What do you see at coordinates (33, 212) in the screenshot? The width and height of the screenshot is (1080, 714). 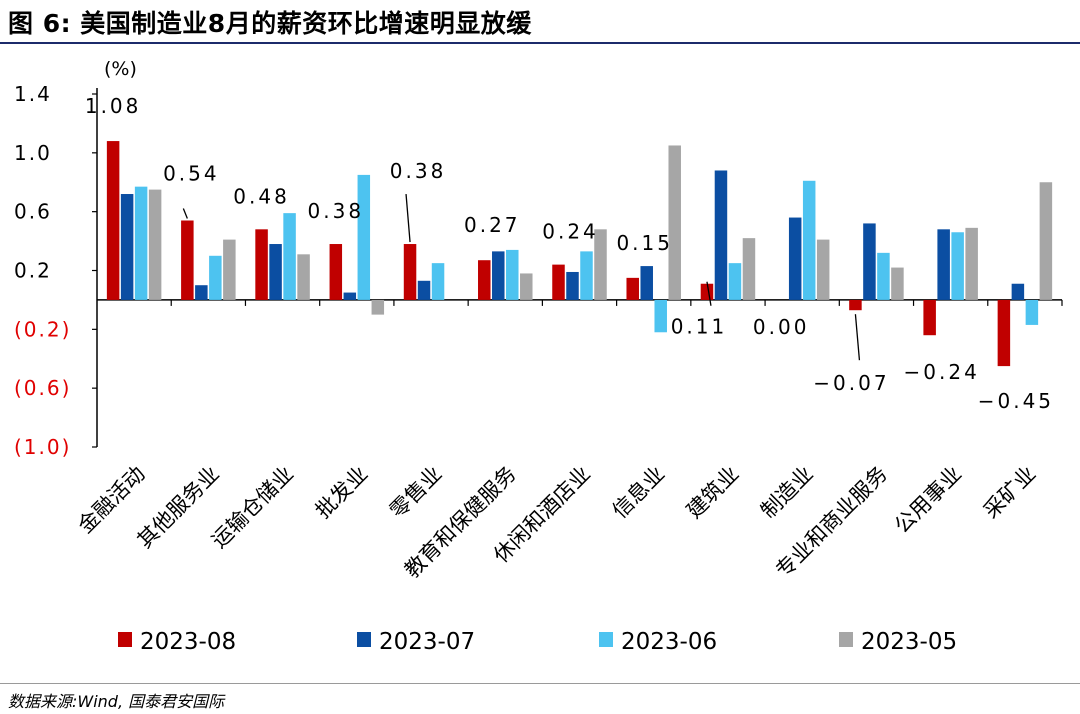 I see `y-tick-label: 0.6` at bounding box center [33, 212].